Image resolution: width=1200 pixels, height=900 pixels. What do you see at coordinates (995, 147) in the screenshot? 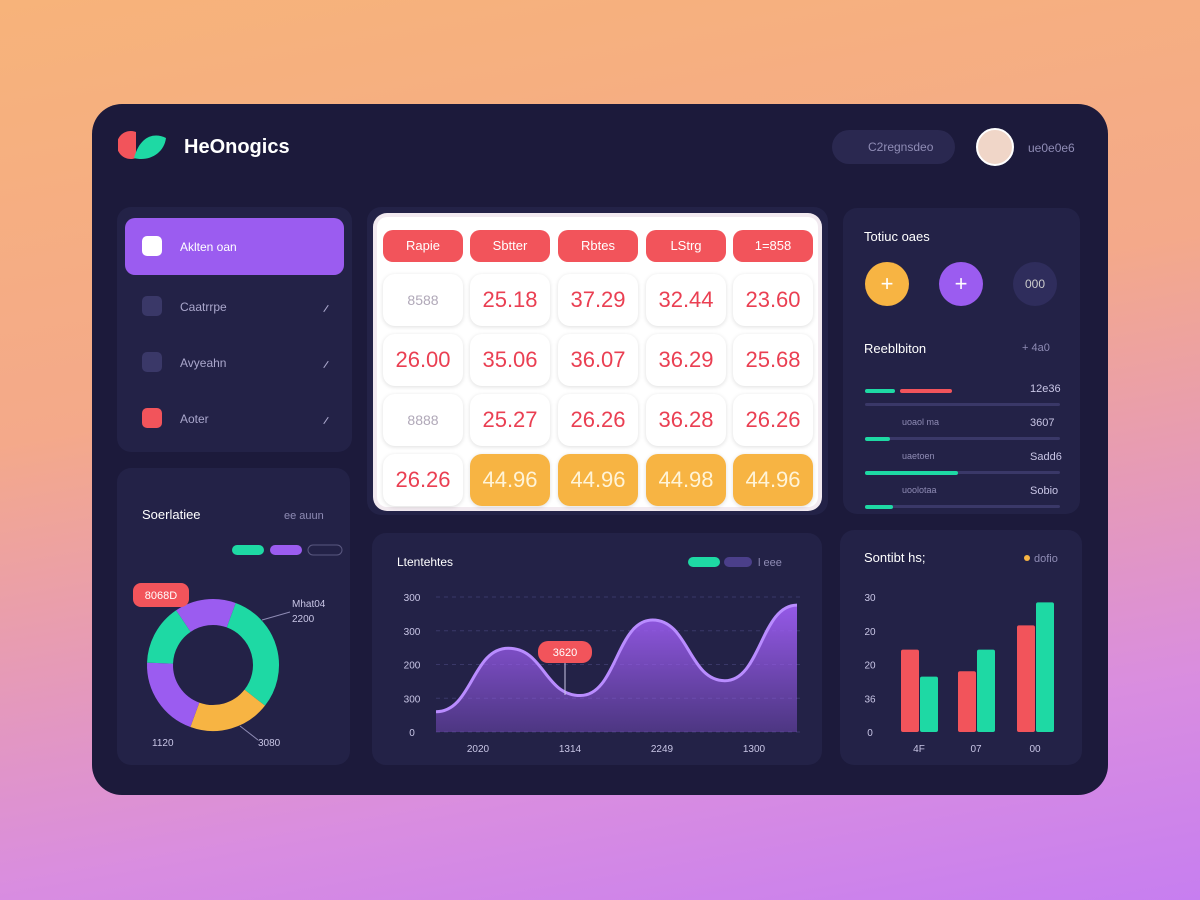
I see `avatar` at bounding box center [995, 147].